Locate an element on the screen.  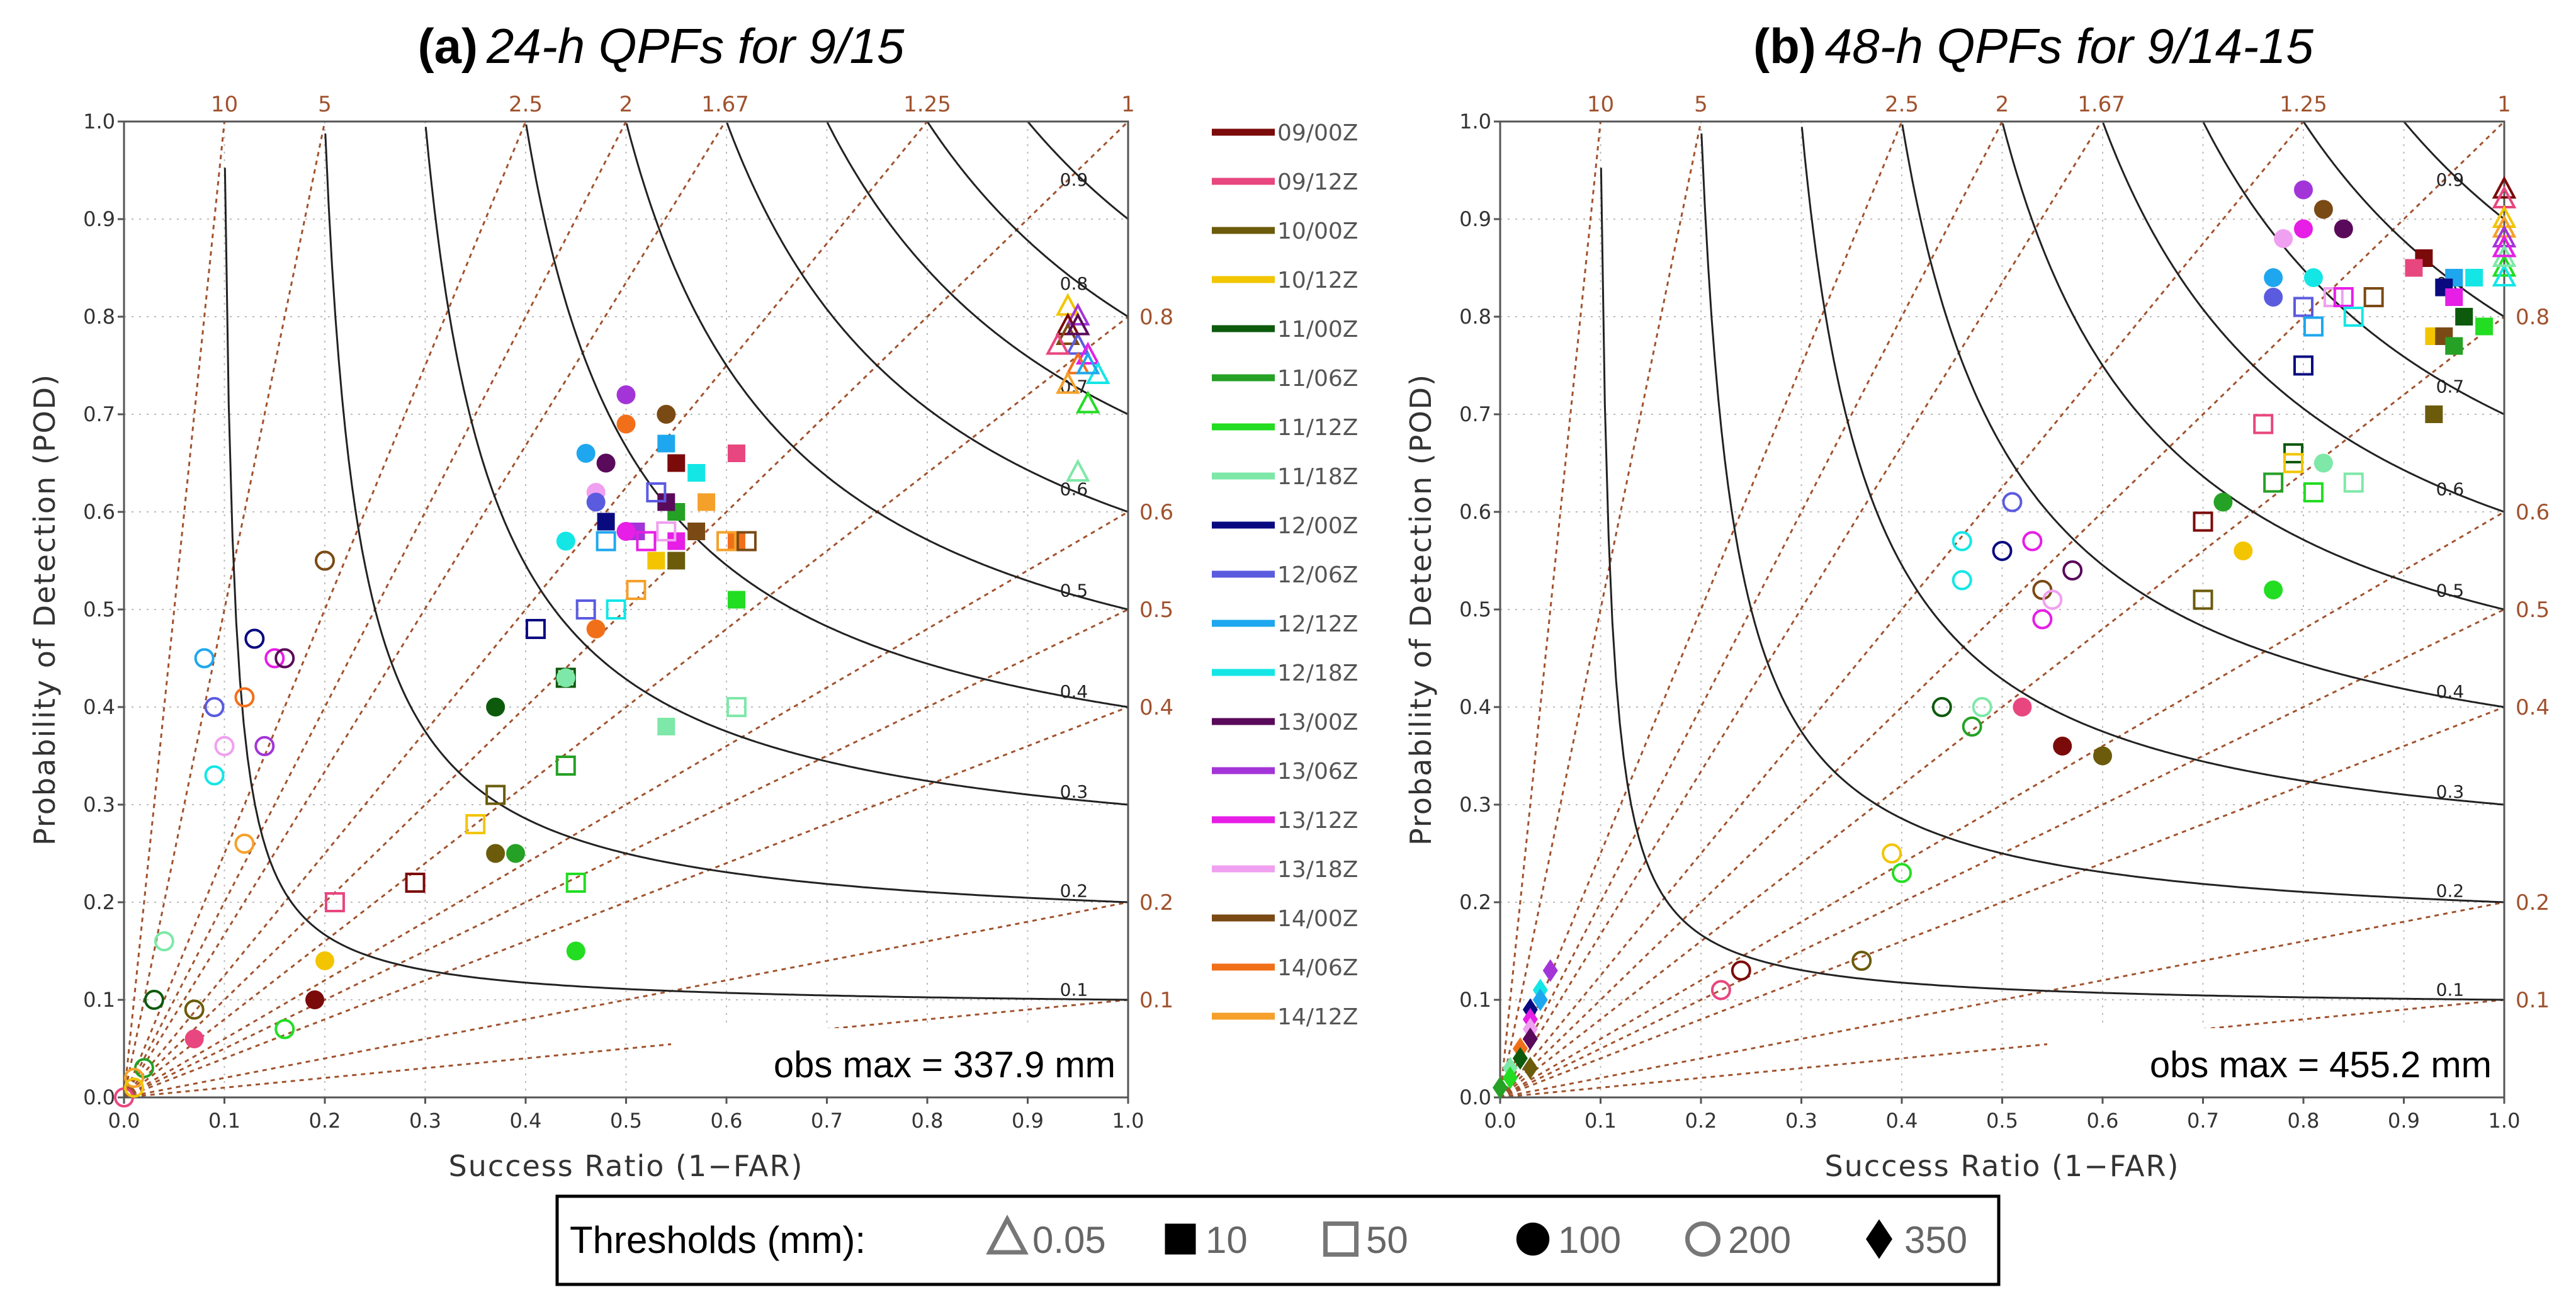
legend-label: 10/12Z is located at coordinates (1317, 280).